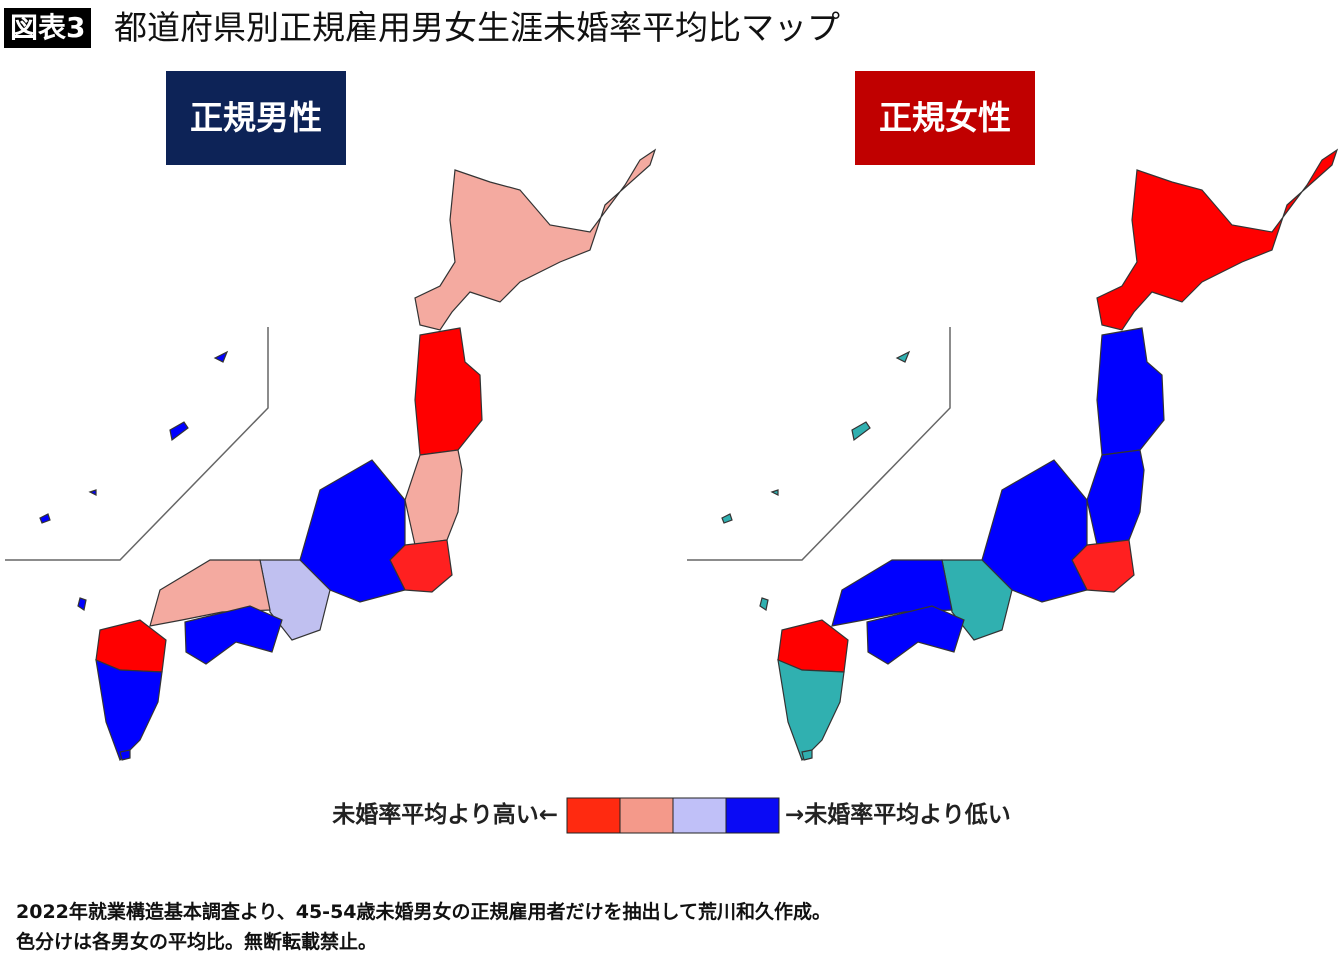 The height and width of the screenshot is (962, 1340). What do you see at coordinates (945, 118) in the screenshot?
I see `panel-label: 正規女性` at bounding box center [945, 118].